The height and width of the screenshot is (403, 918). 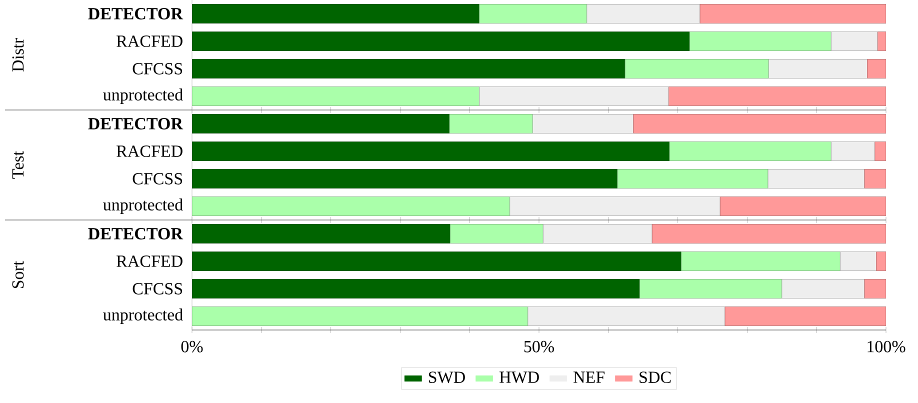 I want to click on legend-label: HWD, so click(x=519, y=378).